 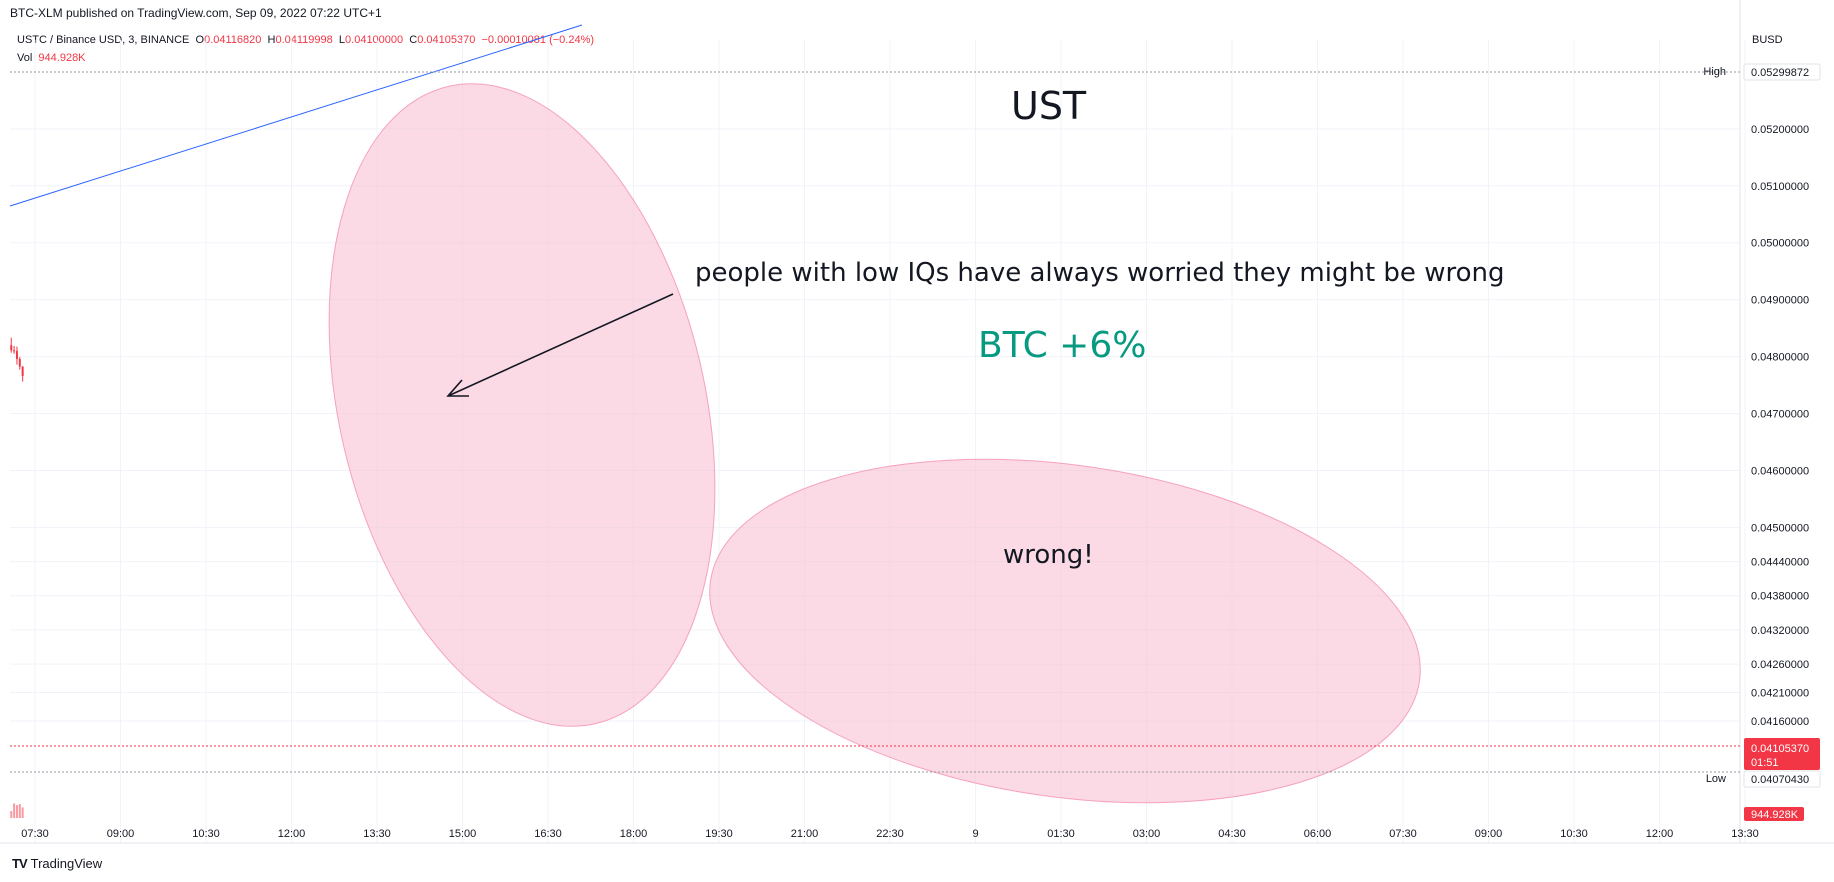 I want to click on high-value-text: 0.05299872, so click(x=1780, y=73).